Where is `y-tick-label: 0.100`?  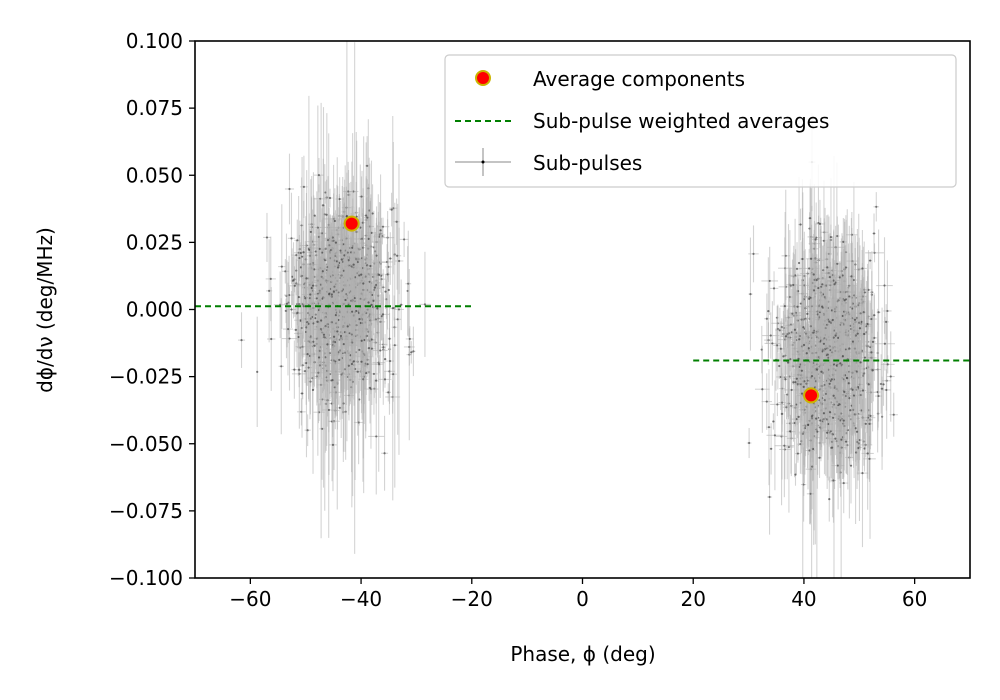 y-tick-label: 0.100 is located at coordinates (154, 41).